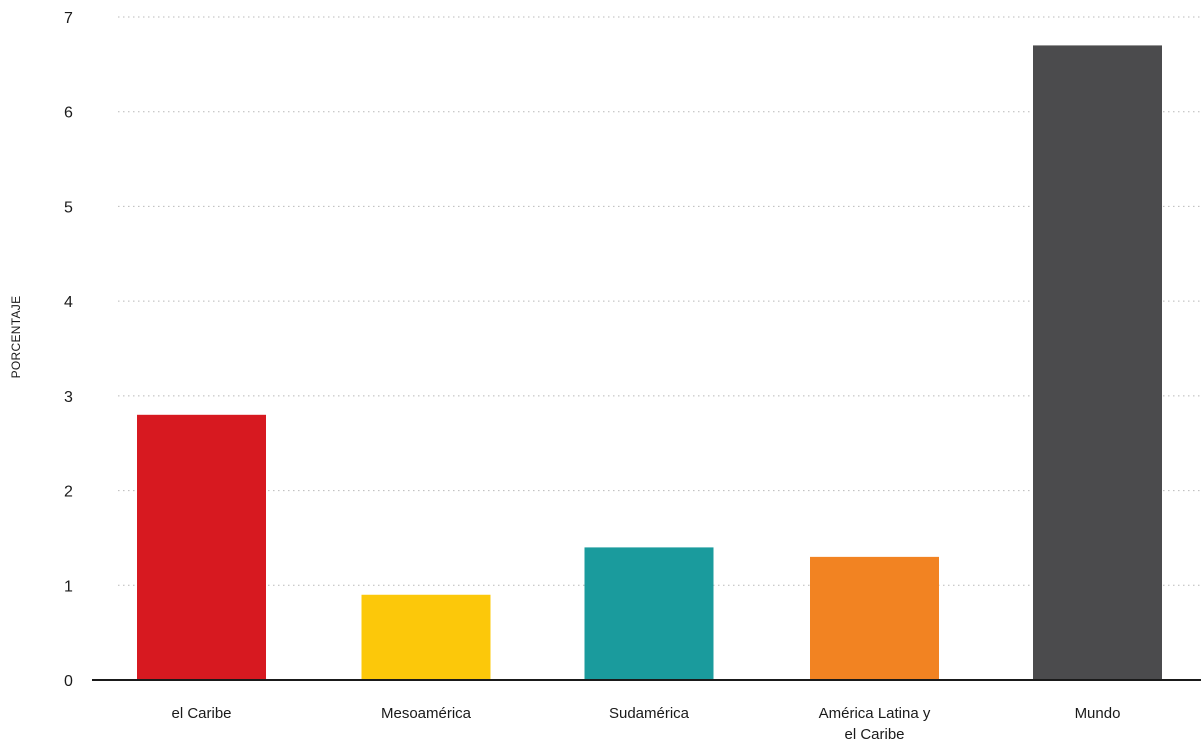 The image size is (1201, 747). I want to click on y-tick-label: 5, so click(68, 207).